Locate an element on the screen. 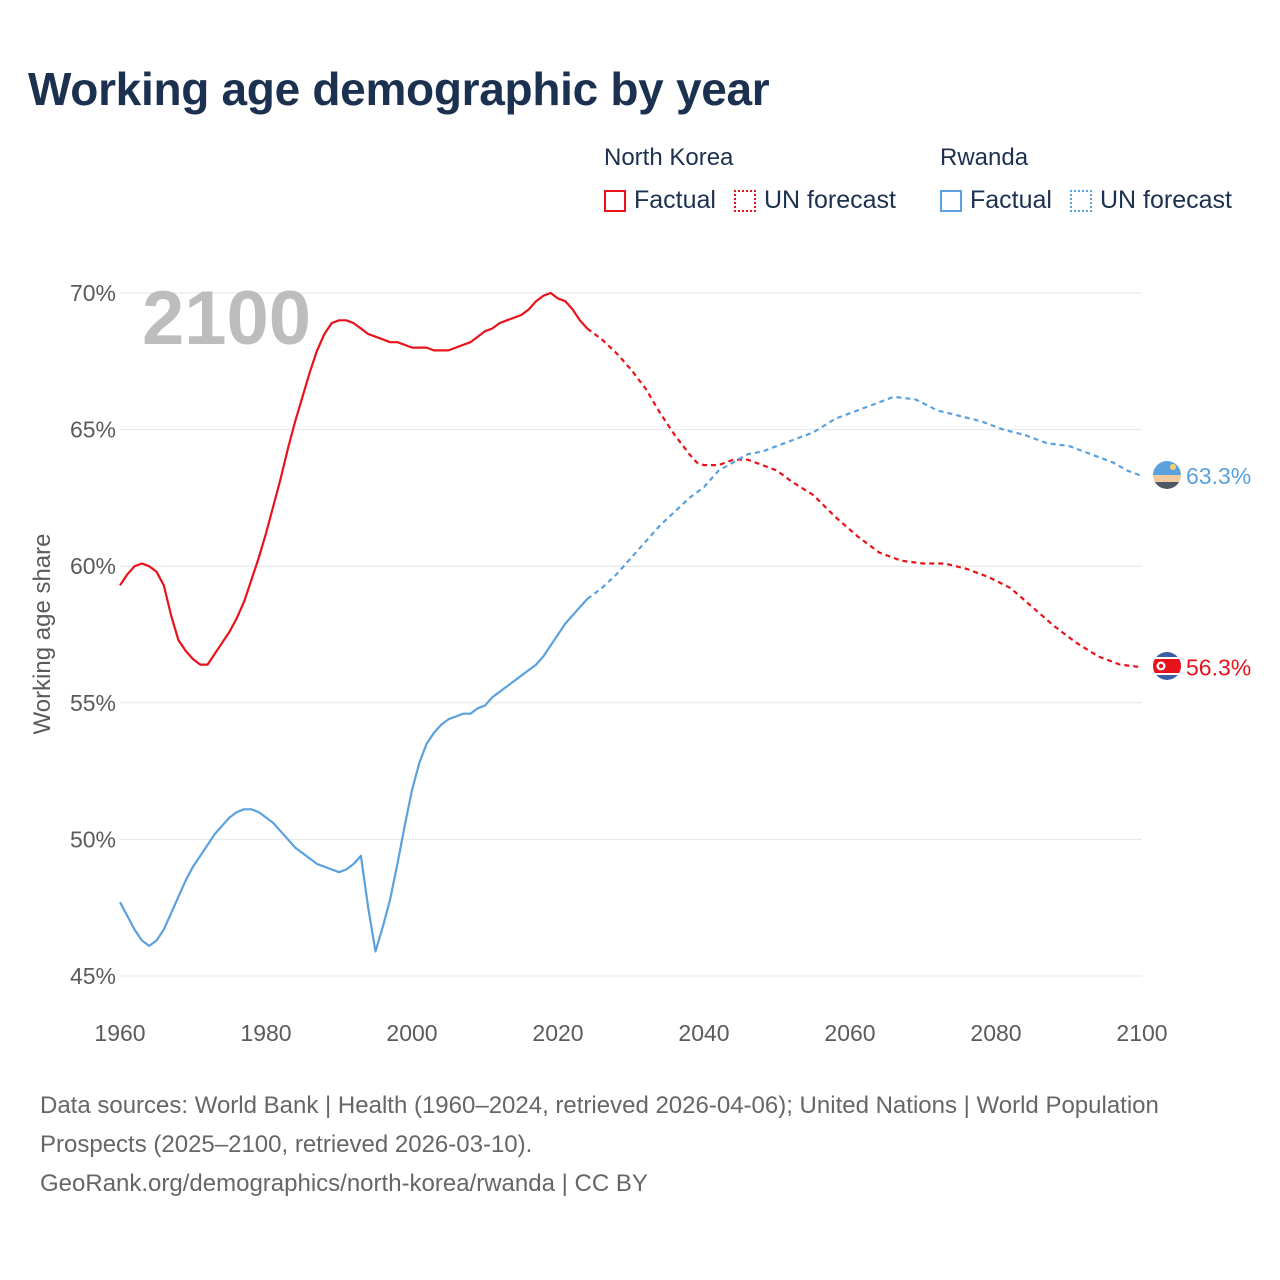  x-tick-label: 2000 is located at coordinates (411, 1033).